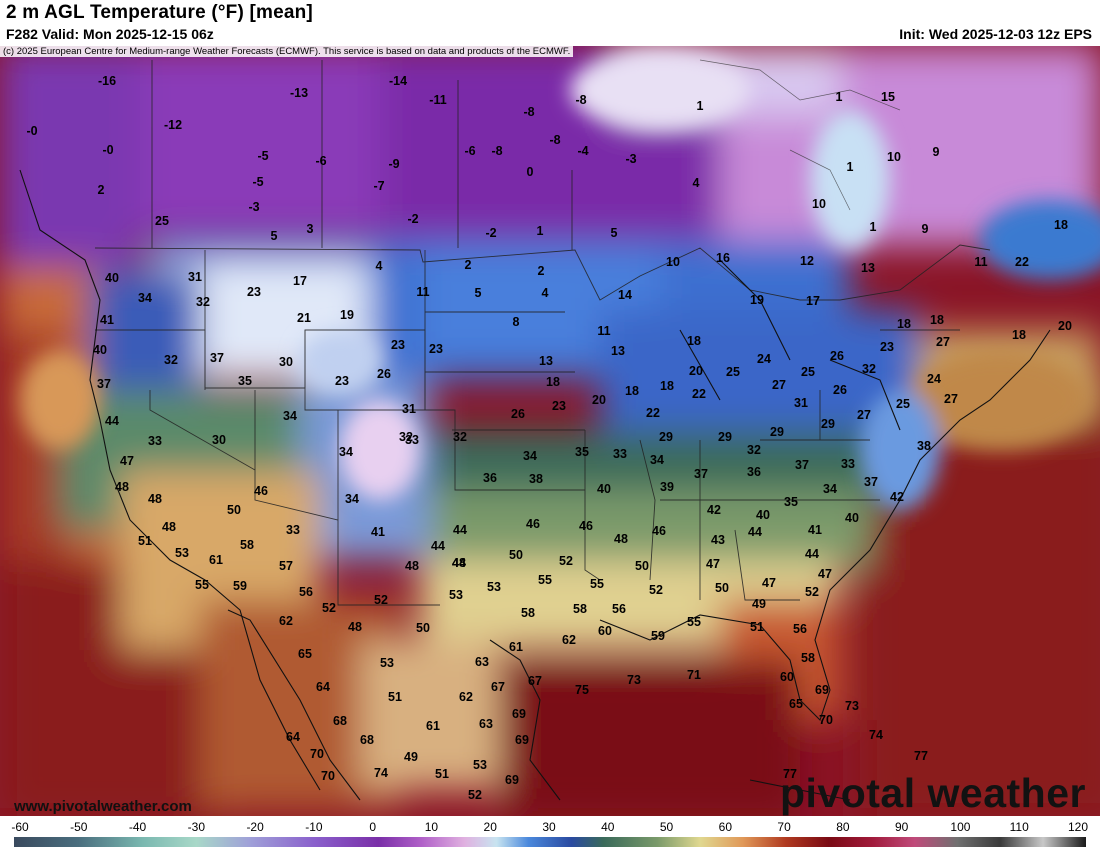  What do you see at coordinates (314, 827) in the screenshot?
I see `colorbar-tick-label: -10` at bounding box center [314, 827].